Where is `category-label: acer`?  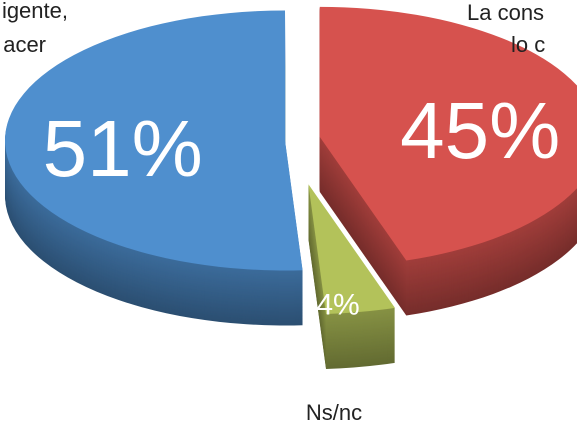 category-label: acer is located at coordinates (24, 44).